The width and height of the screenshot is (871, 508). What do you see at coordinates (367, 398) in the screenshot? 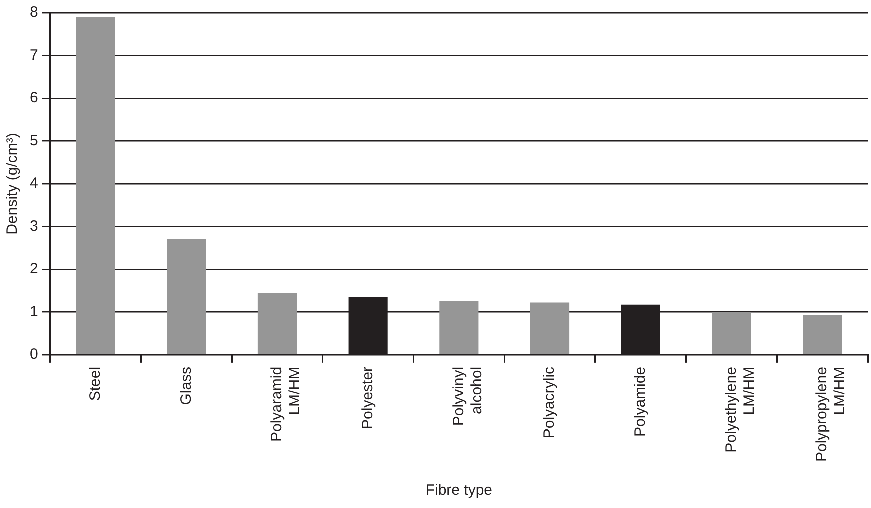
I see `x-tick-label: Polyester` at bounding box center [367, 398].